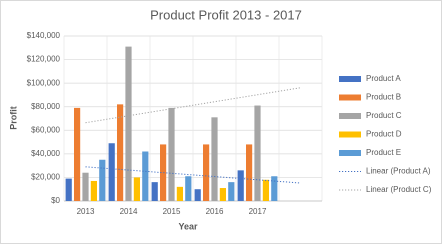 This screenshot has width=443, height=245. Describe the element at coordinates (193, 105) in the screenshot. I see `trendline` at that location.